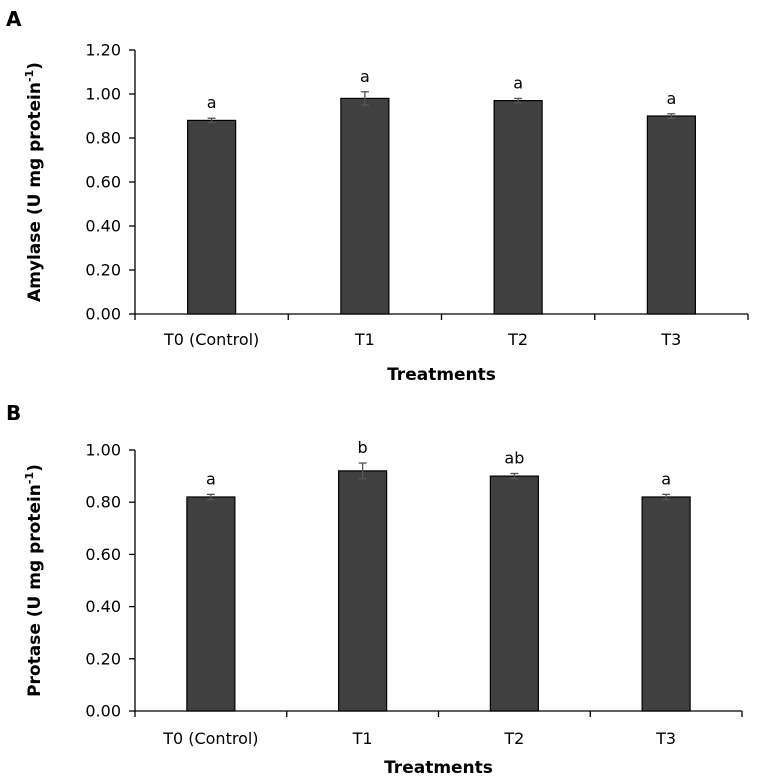  What do you see at coordinates (671, 98) in the screenshot?
I see `significance-label-a-3: a` at bounding box center [671, 98].